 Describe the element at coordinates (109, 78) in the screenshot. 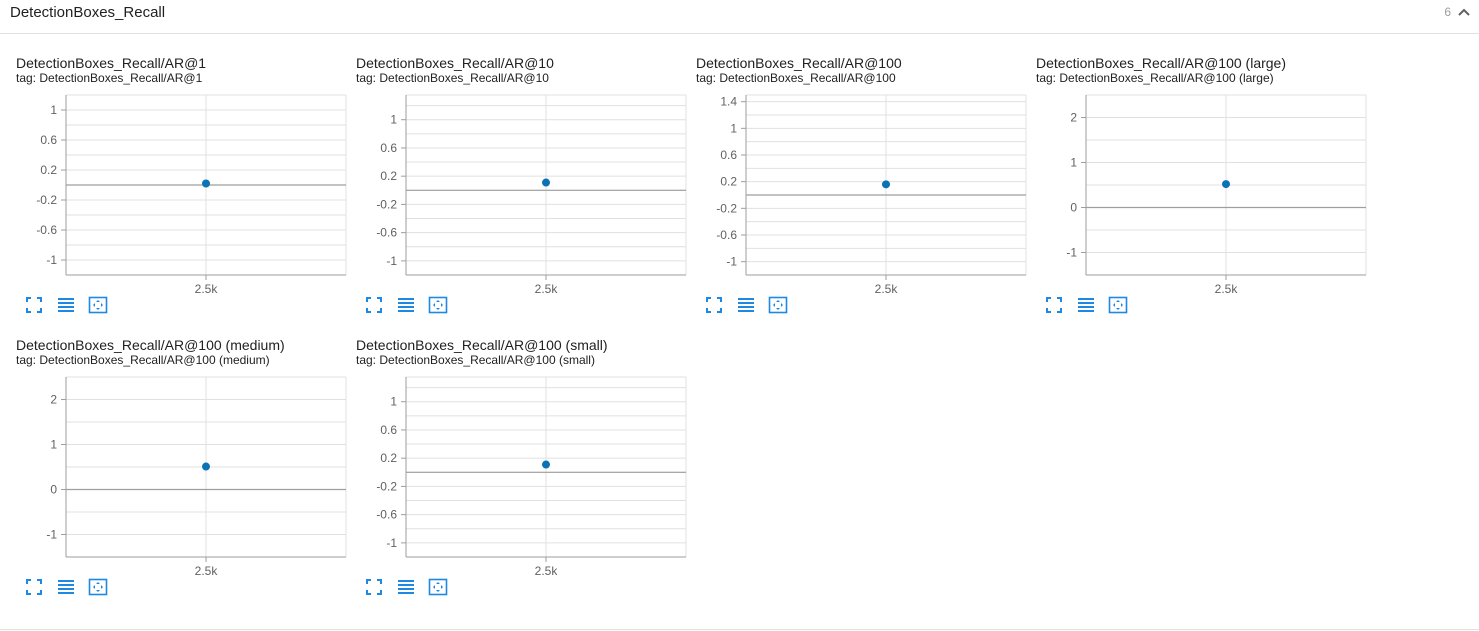

I see `chart-tag: tag: DetectionBoxes_Recall/AR@1` at that location.